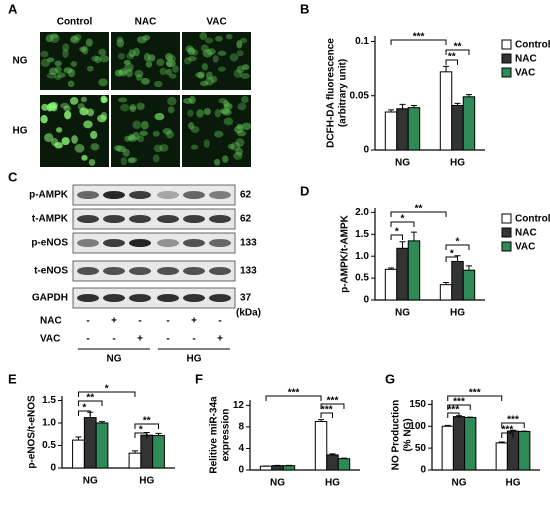 The height and width of the screenshot is (509, 550). I want to click on panel-label: E, so click(12, 378).